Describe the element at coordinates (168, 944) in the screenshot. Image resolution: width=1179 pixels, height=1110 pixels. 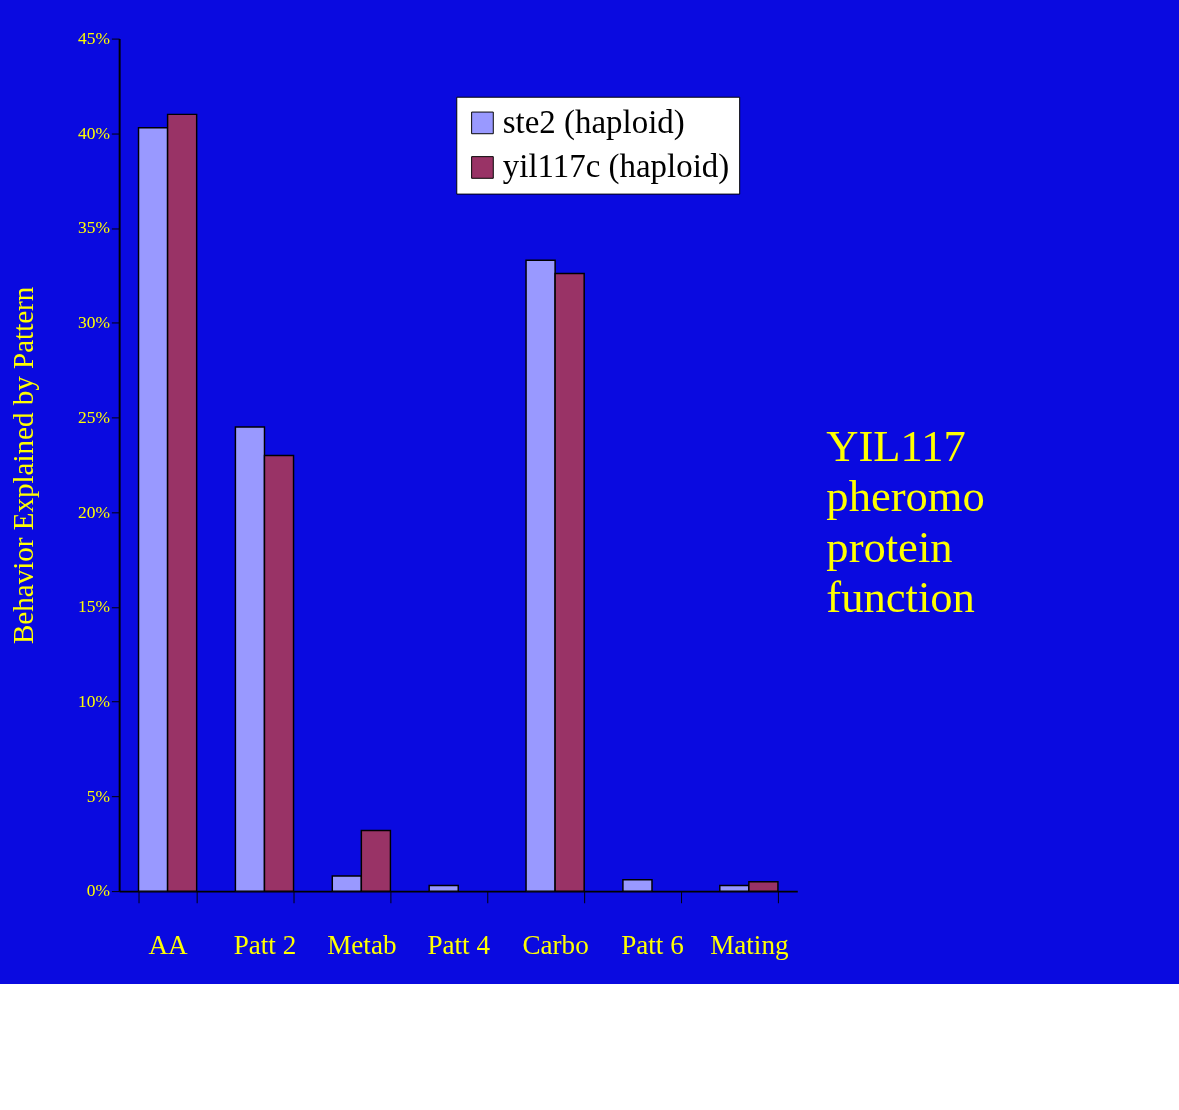
I see `x-tick-label: AA` at that location.